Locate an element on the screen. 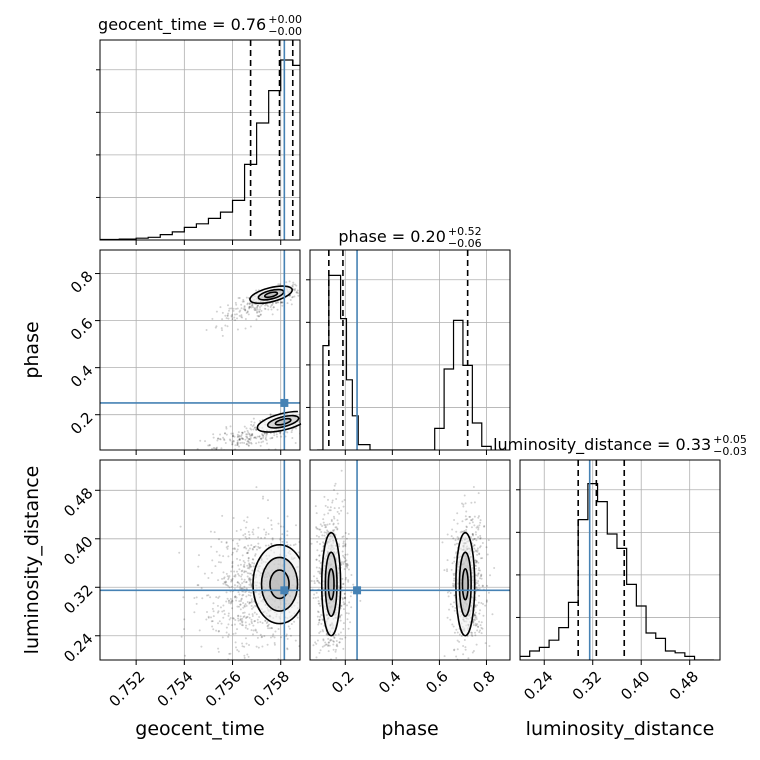  y-tick-label-luminosity_distance-3: 0.48 is located at coordinates (78, 502).